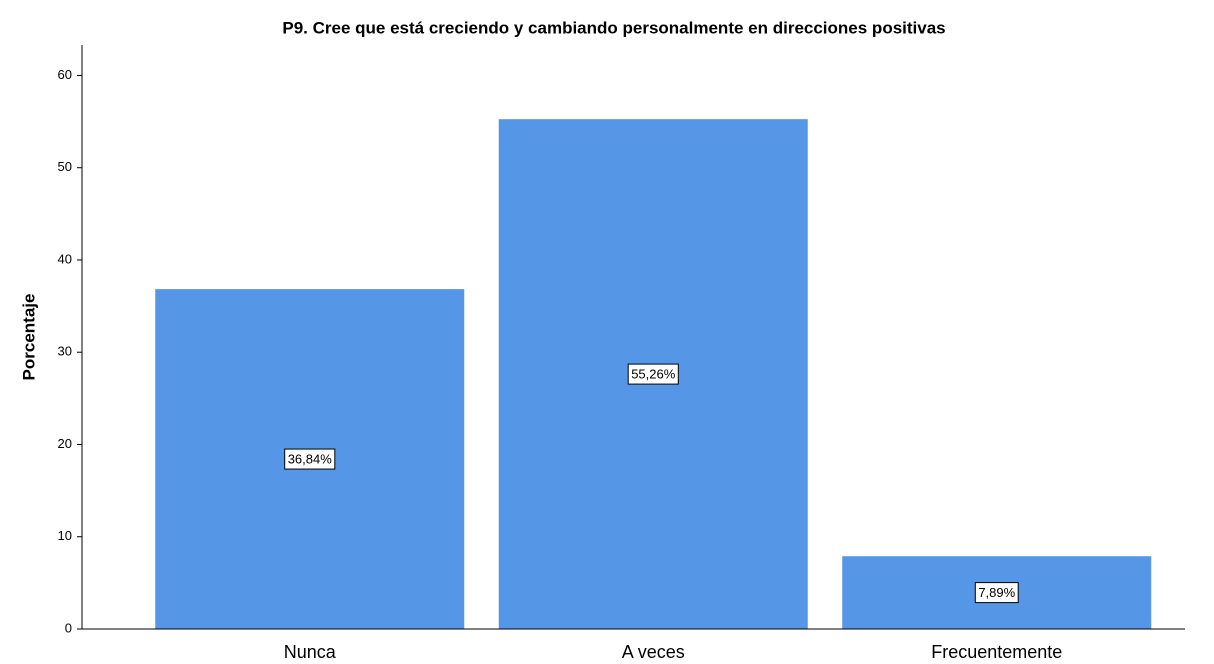  I want to click on y-tick-label: 10, so click(65, 535).